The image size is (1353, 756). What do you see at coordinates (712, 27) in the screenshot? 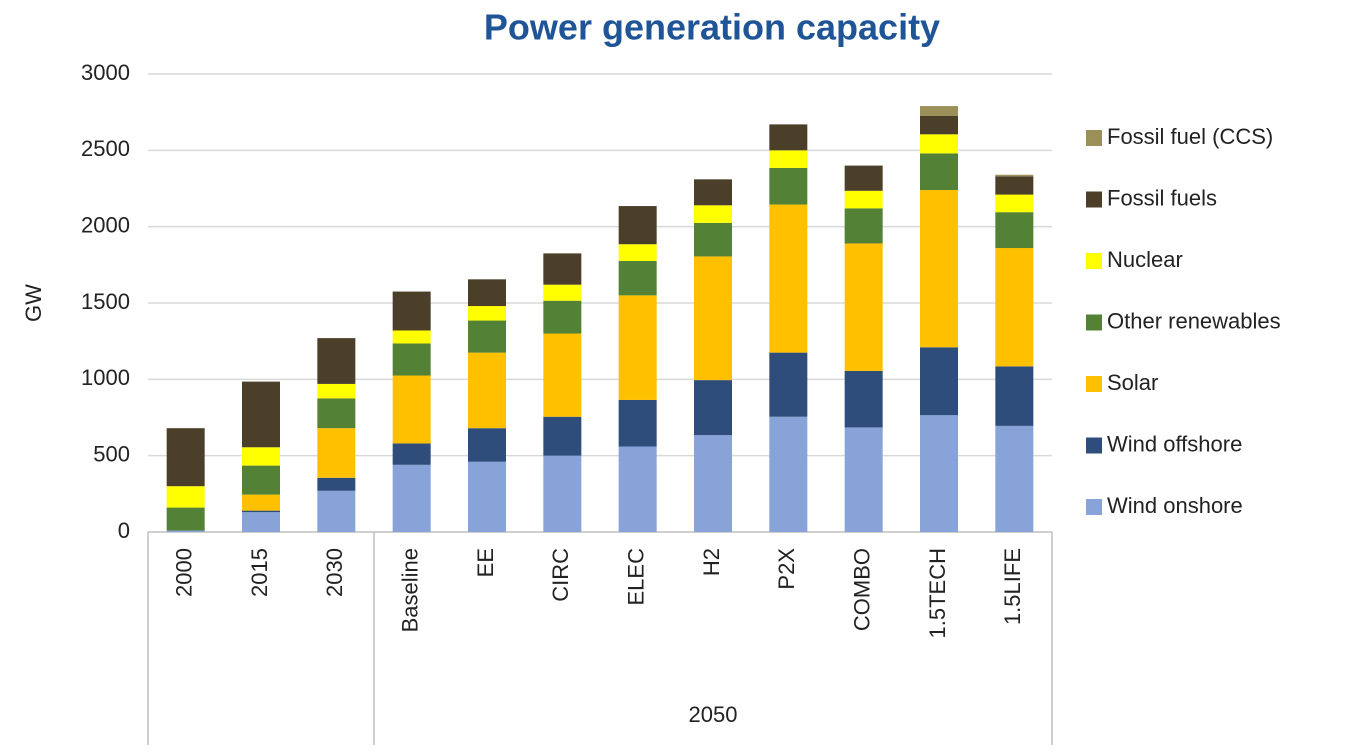
I see `chart-title: Power generation capacity` at bounding box center [712, 27].